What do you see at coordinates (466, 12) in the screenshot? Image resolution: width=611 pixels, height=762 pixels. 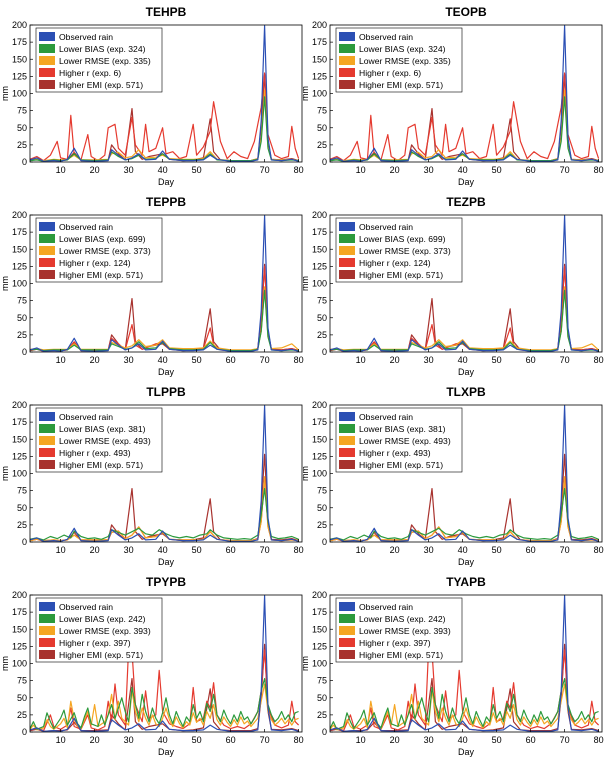 I see `chart-title: TEOPB` at bounding box center [466, 12].